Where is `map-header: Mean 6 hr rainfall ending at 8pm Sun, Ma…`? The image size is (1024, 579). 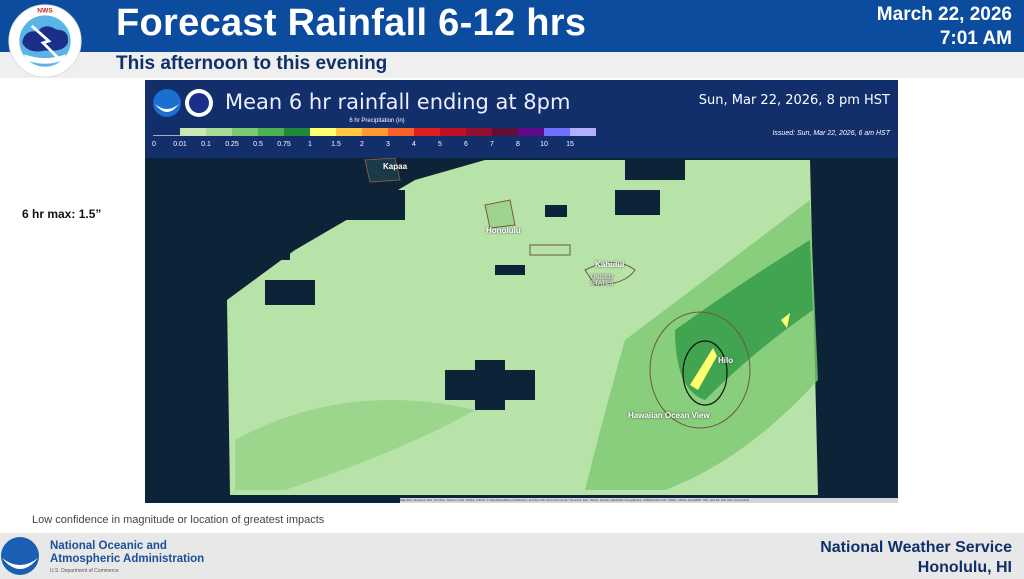 map-header: Mean 6 hr rainfall ending at 8pm Sun, Ma… is located at coordinates (521, 119).